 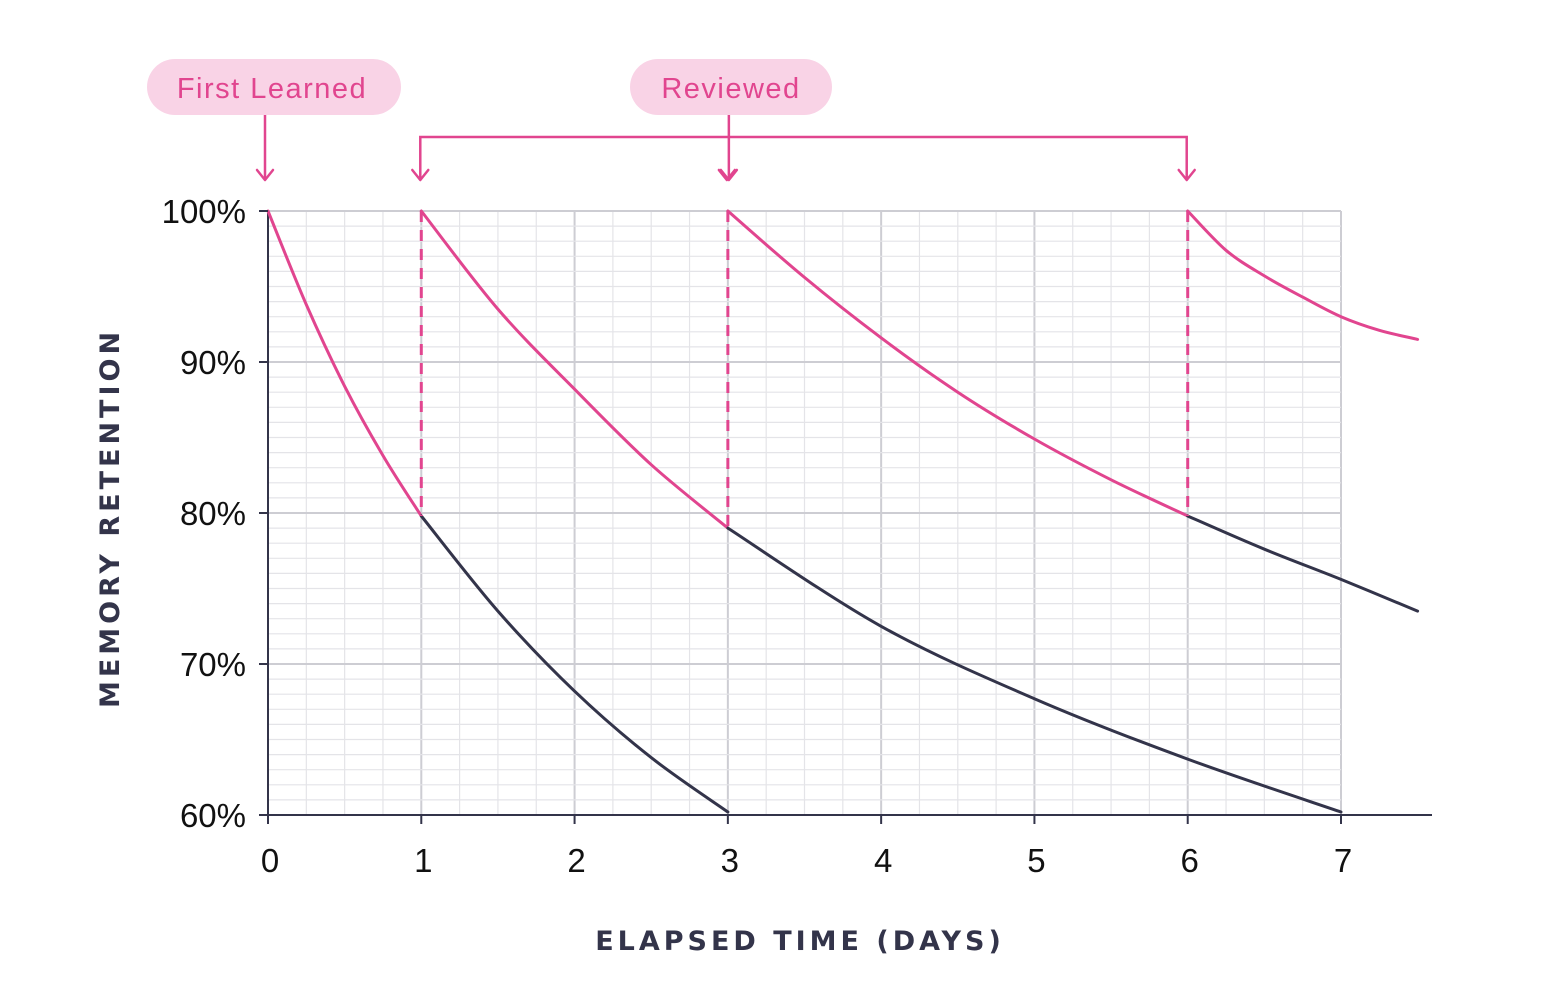 What do you see at coordinates (576, 860) in the screenshot?
I see `x-tick-label: 2` at bounding box center [576, 860].